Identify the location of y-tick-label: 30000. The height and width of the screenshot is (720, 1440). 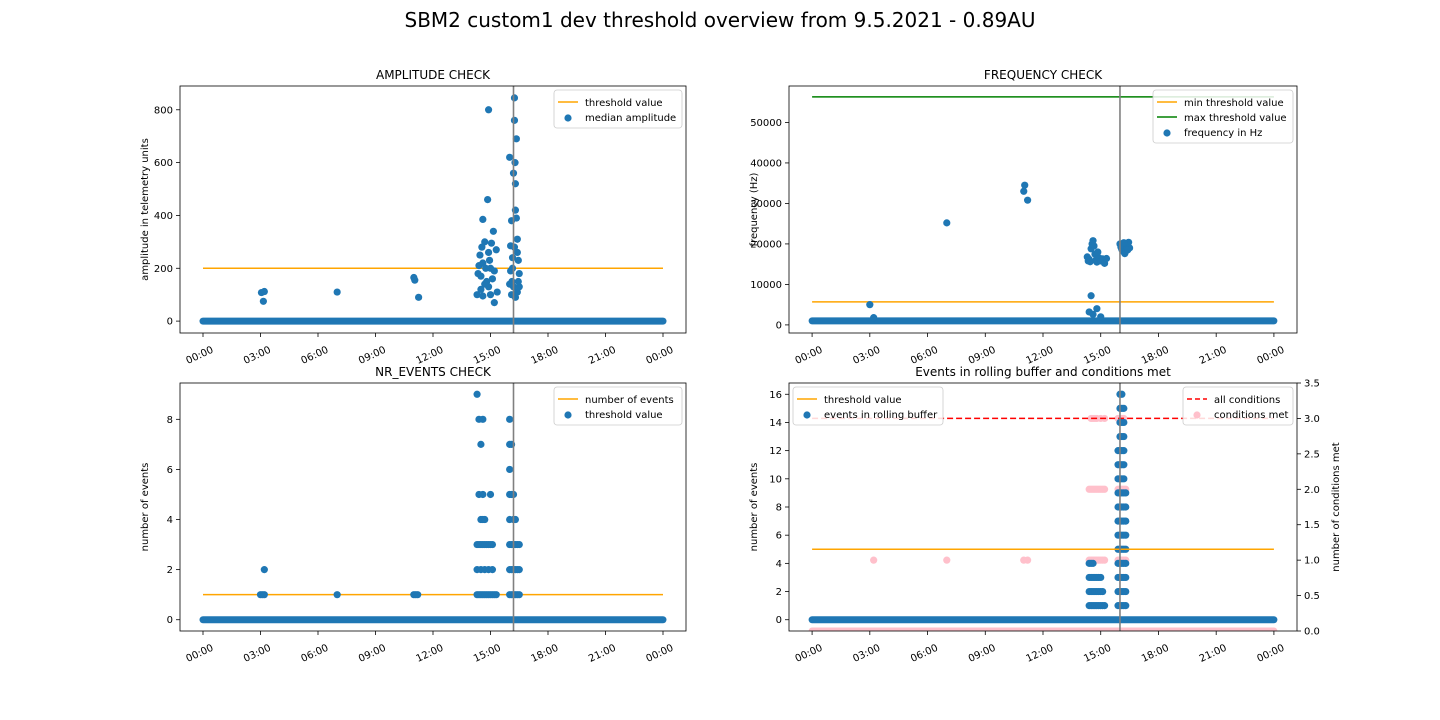
(766, 204).